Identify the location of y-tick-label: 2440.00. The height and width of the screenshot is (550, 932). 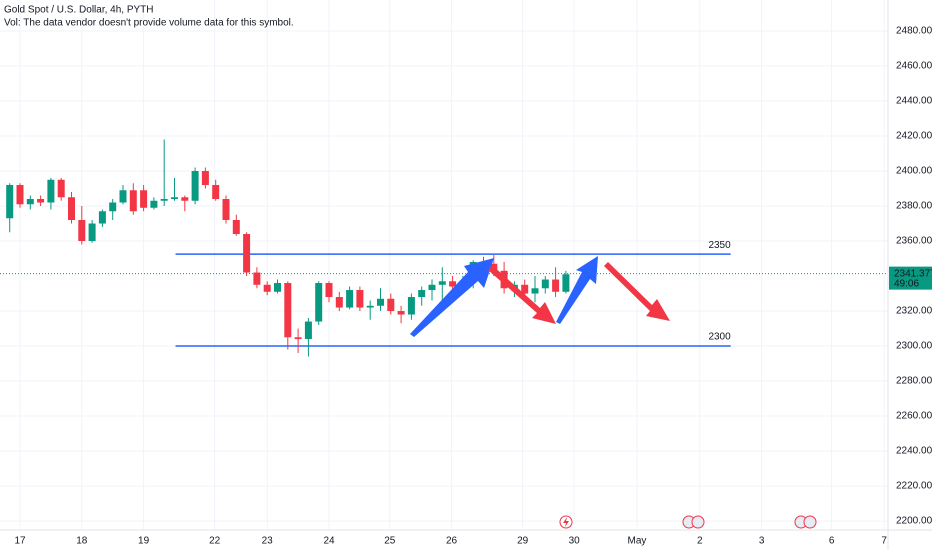
(914, 101).